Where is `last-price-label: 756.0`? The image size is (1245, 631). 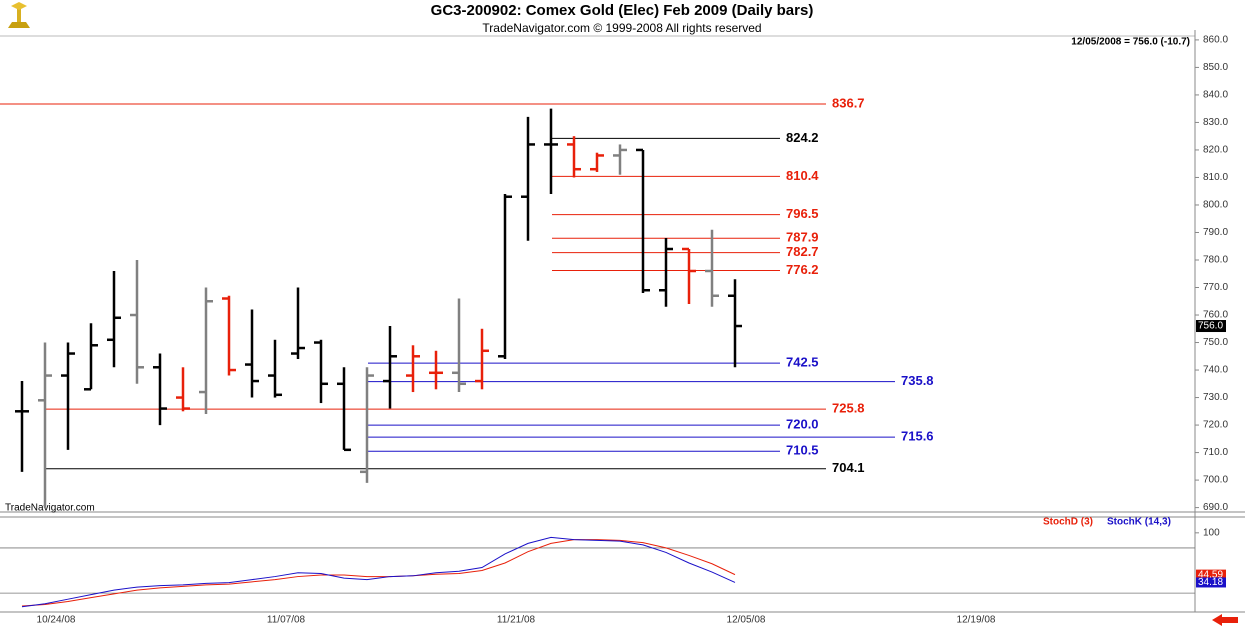
last-price-label: 756.0 is located at coordinates (1210, 326).